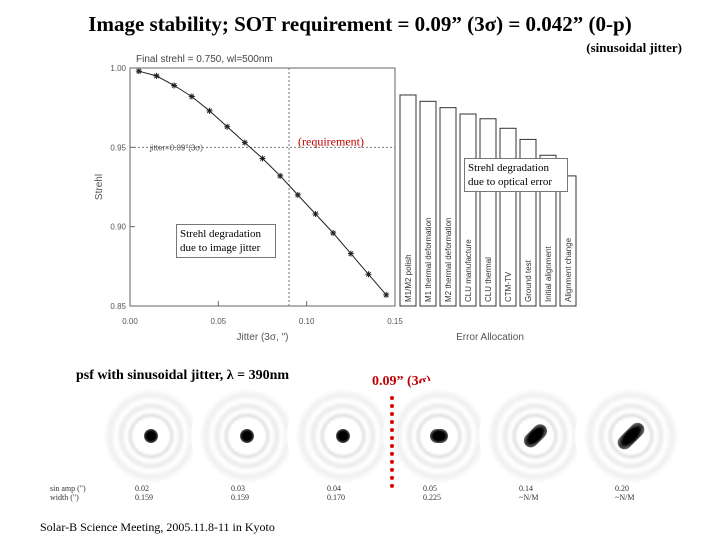 The height and width of the screenshot is (540, 720). Describe the element at coordinates (68, 493) in the screenshot. I see `psf-row-labels: sin amp (") width (")` at that location.